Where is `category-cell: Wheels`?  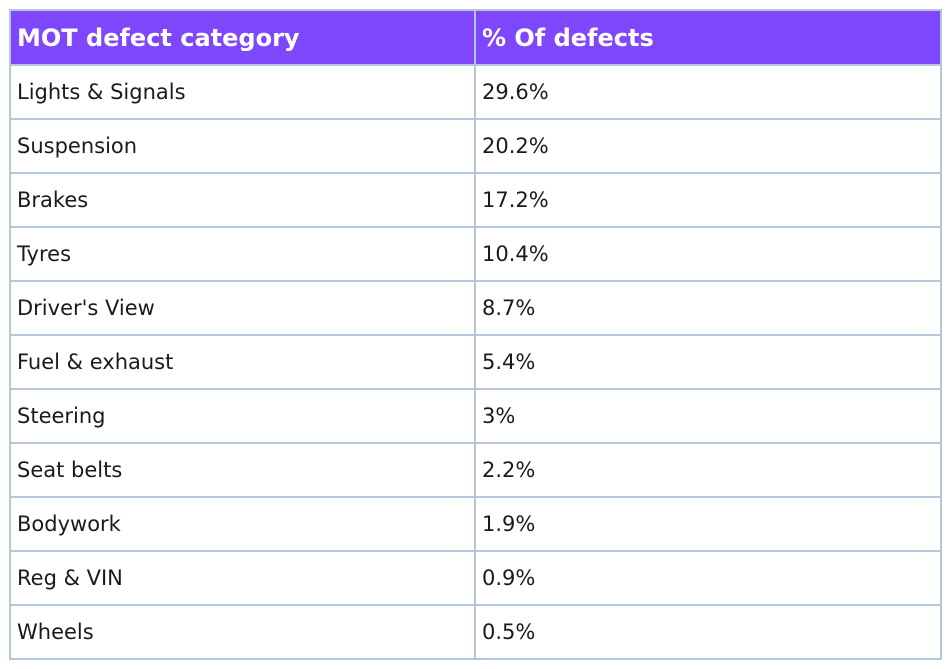 category-cell: Wheels is located at coordinates (242, 632).